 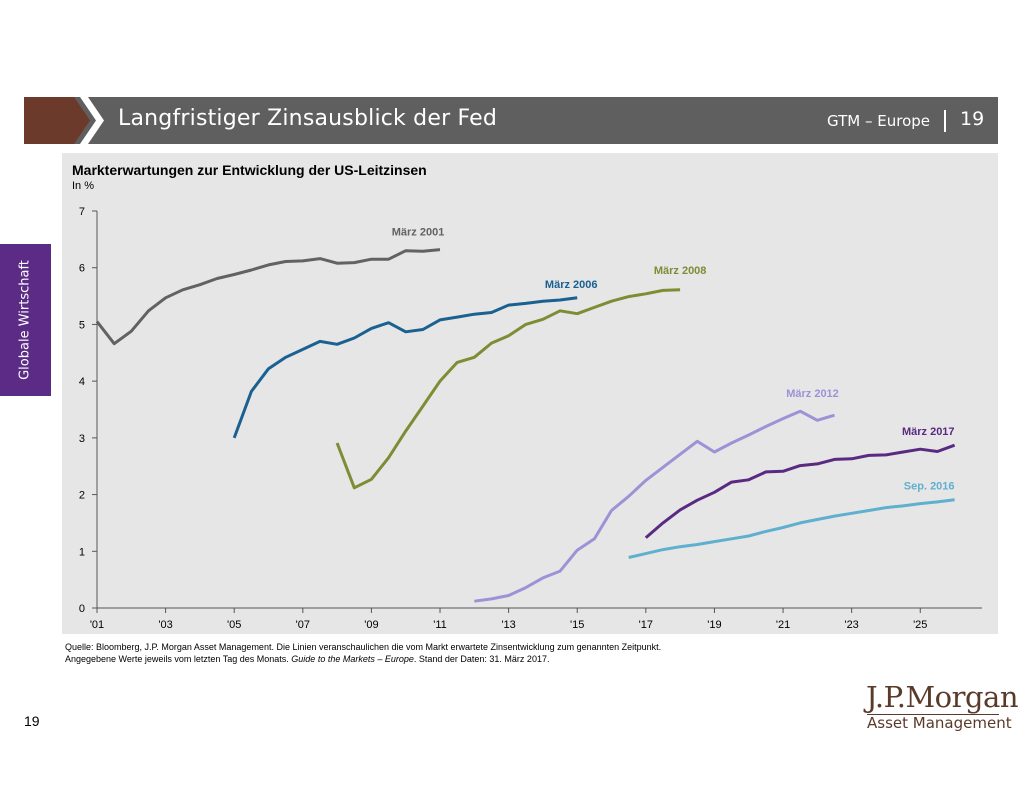 I want to click on series-line-m-rz-2008, so click(x=508, y=389).